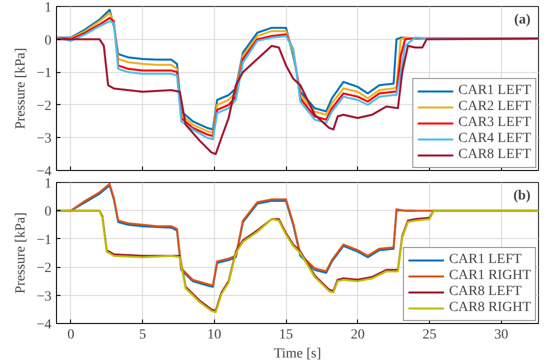  Describe the element at coordinates (70, 335) in the screenshot. I see `x-tick-label: 0` at that location.